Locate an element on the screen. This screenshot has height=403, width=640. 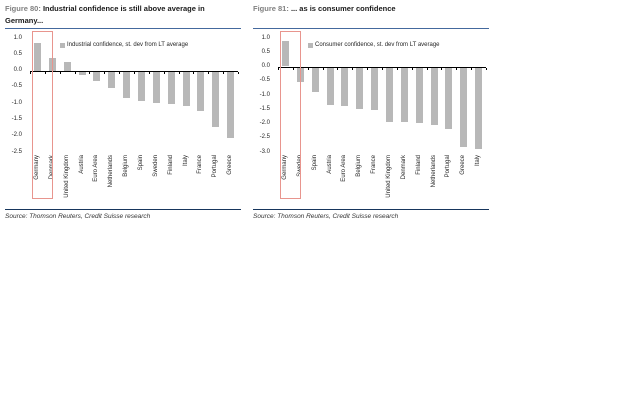
title-rule is located at coordinates (371, 28).